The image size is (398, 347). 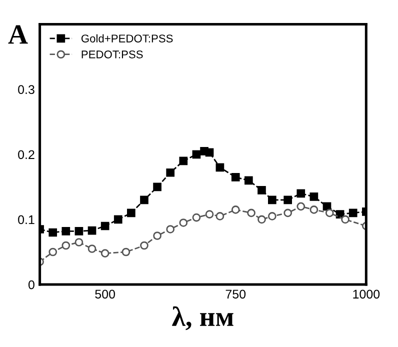 What do you see at coordinates (127, 38) in the screenshot?
I see `legend-label: Gold+PEDOT:PSS` at bounding box center [127, 38].